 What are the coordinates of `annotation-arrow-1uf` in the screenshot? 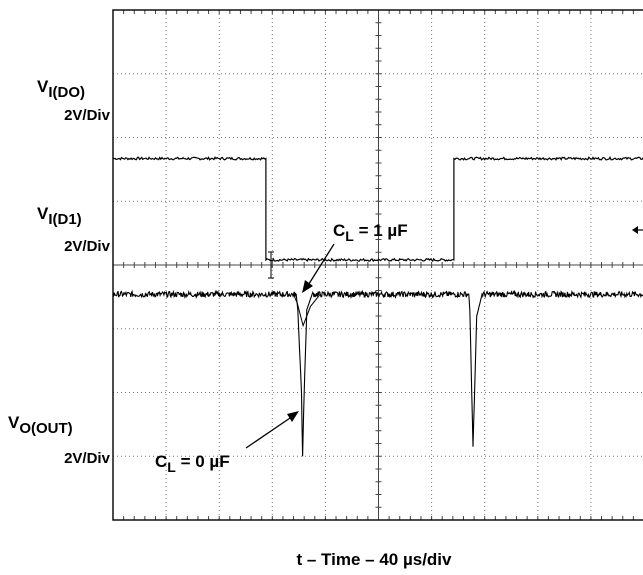 It's located at (320, 265).